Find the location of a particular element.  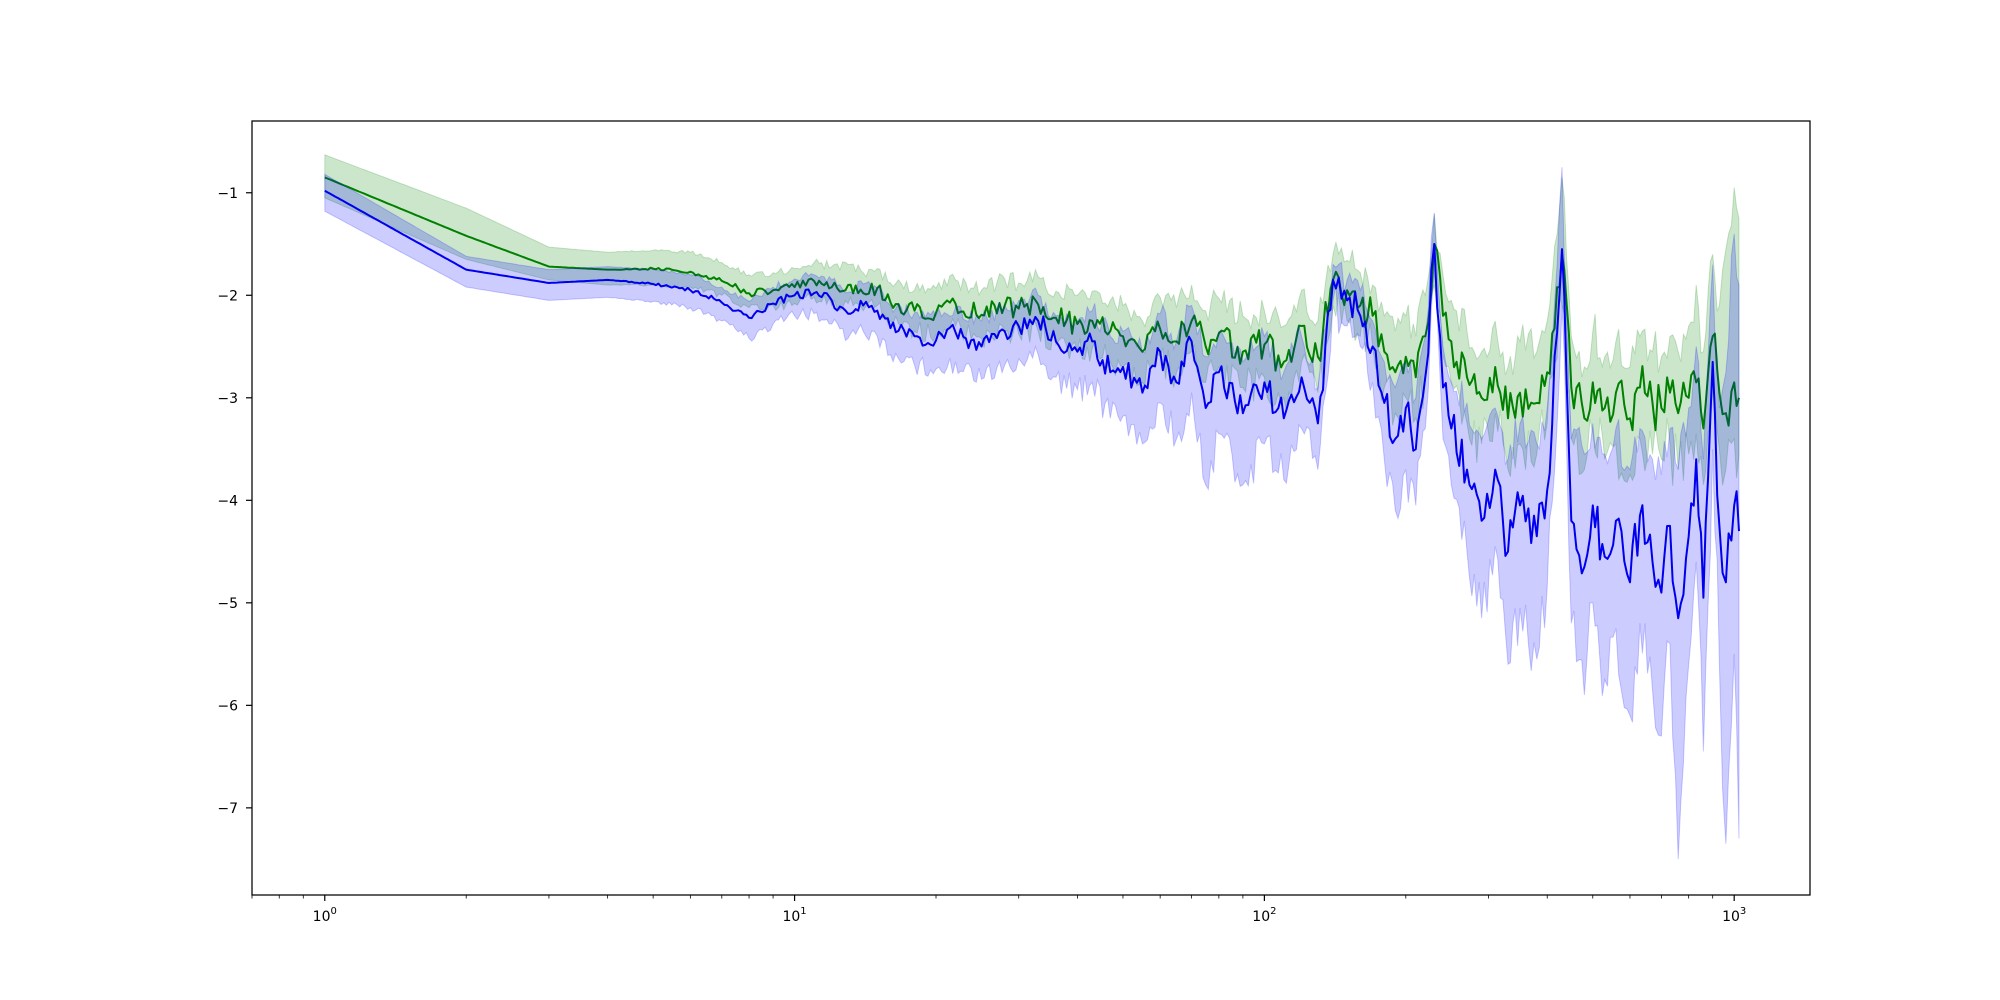

y-tick-label--5: −5 is located at coordinates (227, 604).